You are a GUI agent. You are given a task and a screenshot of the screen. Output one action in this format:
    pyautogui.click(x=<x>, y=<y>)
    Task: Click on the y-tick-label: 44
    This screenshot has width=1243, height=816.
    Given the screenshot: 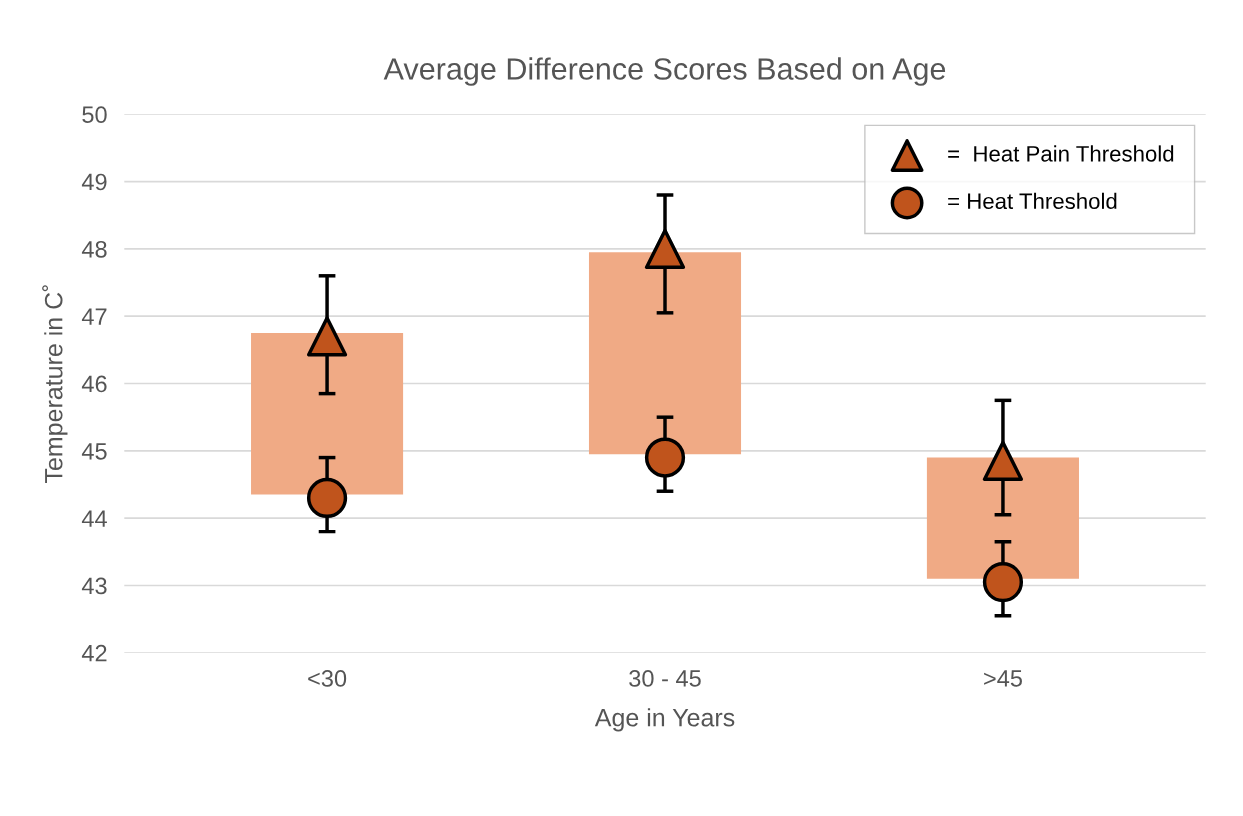 What is the action you would take?
    pyautogui.click(x=94, y=518)
    